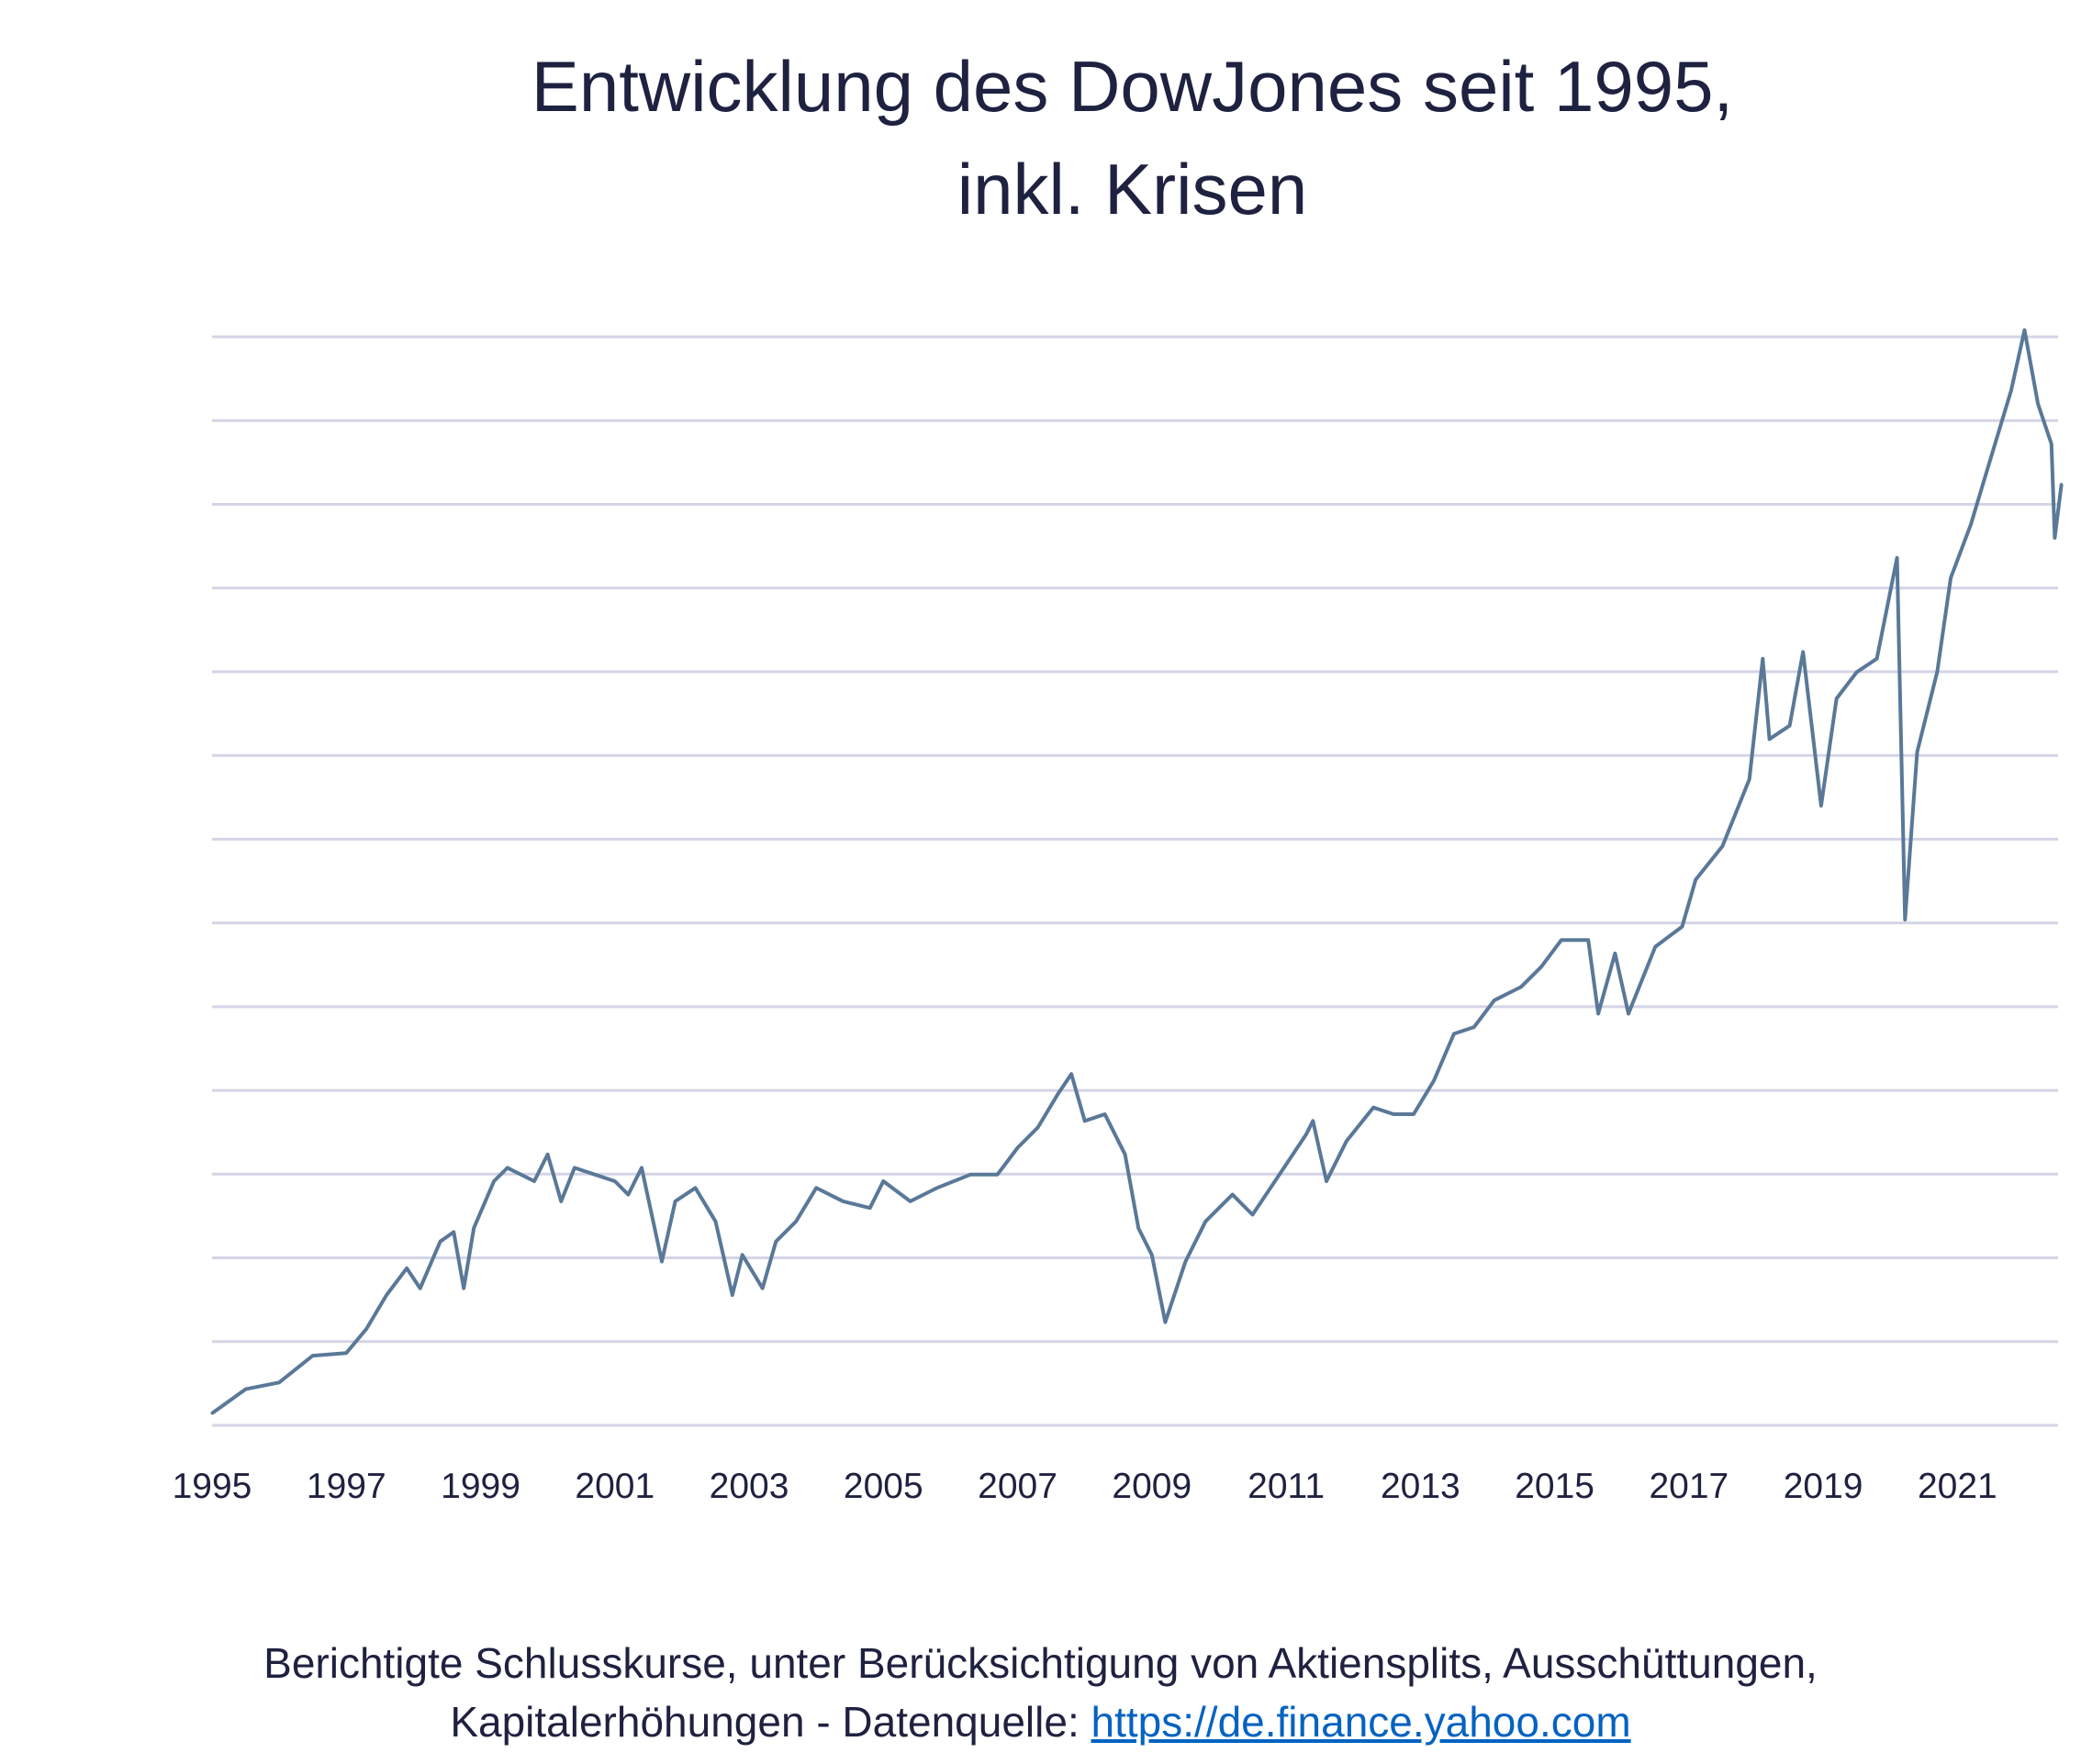  I want to click on x-tick-label: 2009, so click(1152, 1486).